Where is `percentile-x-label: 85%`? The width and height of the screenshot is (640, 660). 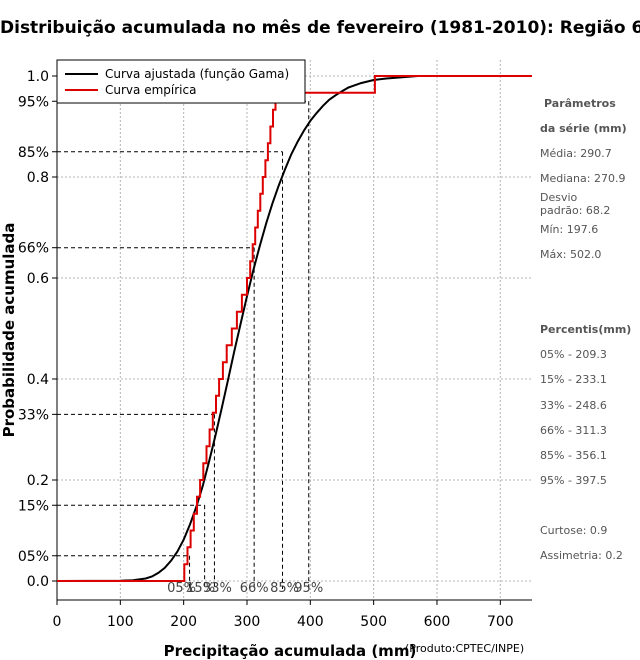 percentile-x-label: 85% is located at coordinates (284, 588).